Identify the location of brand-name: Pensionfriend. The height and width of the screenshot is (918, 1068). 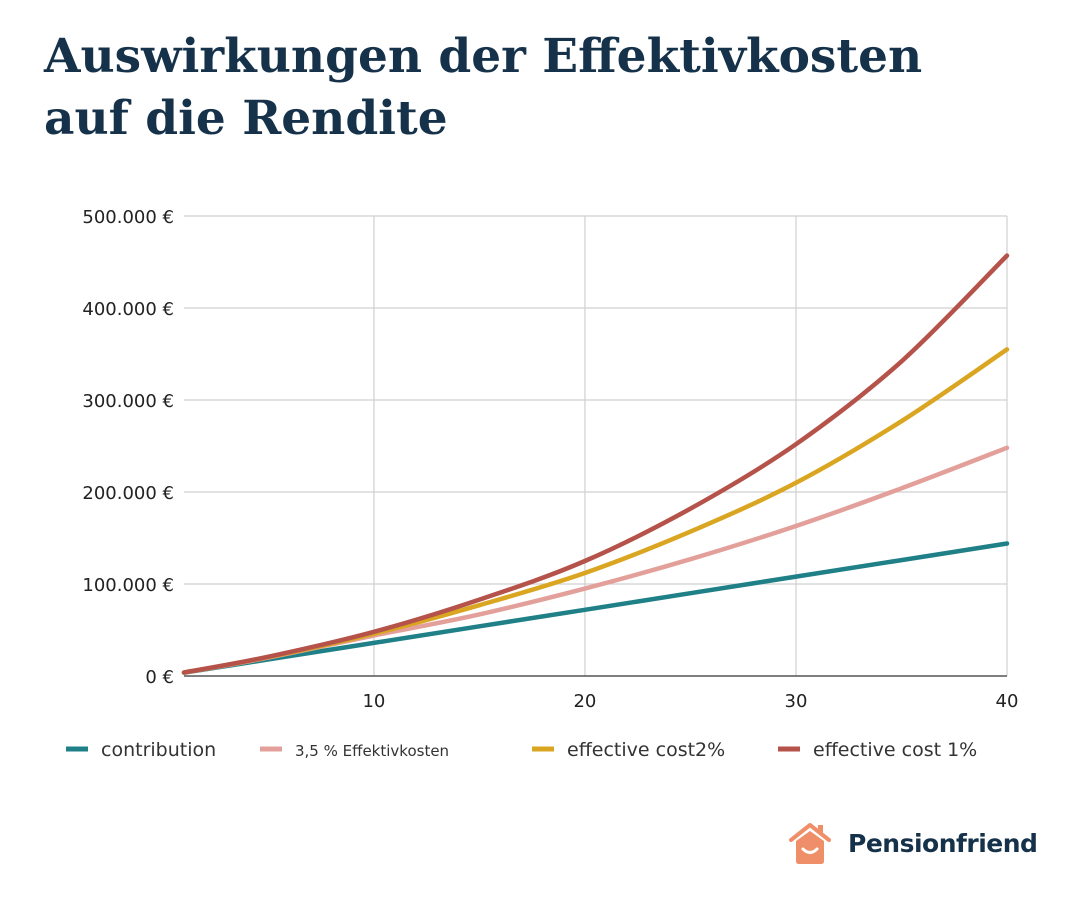
(943, 843).